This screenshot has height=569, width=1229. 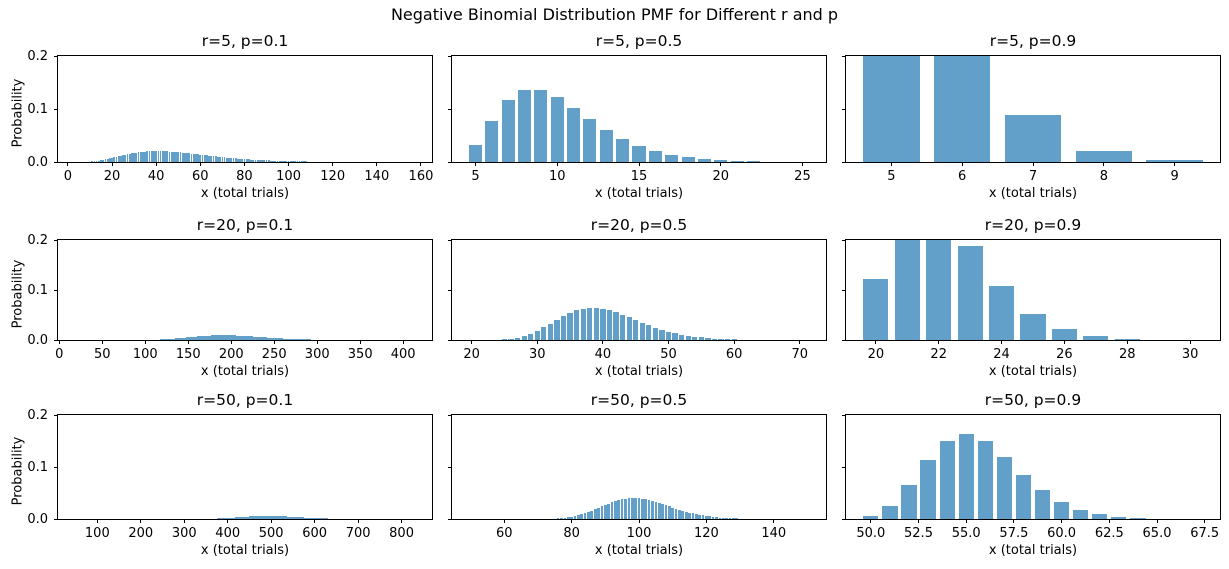 What do you see at coordinates (1031, 309) in the screenshot?
I see `axis-decorations: 20 22 24 26 28 30 x (total trials)` at bounding box center [1031, 309].